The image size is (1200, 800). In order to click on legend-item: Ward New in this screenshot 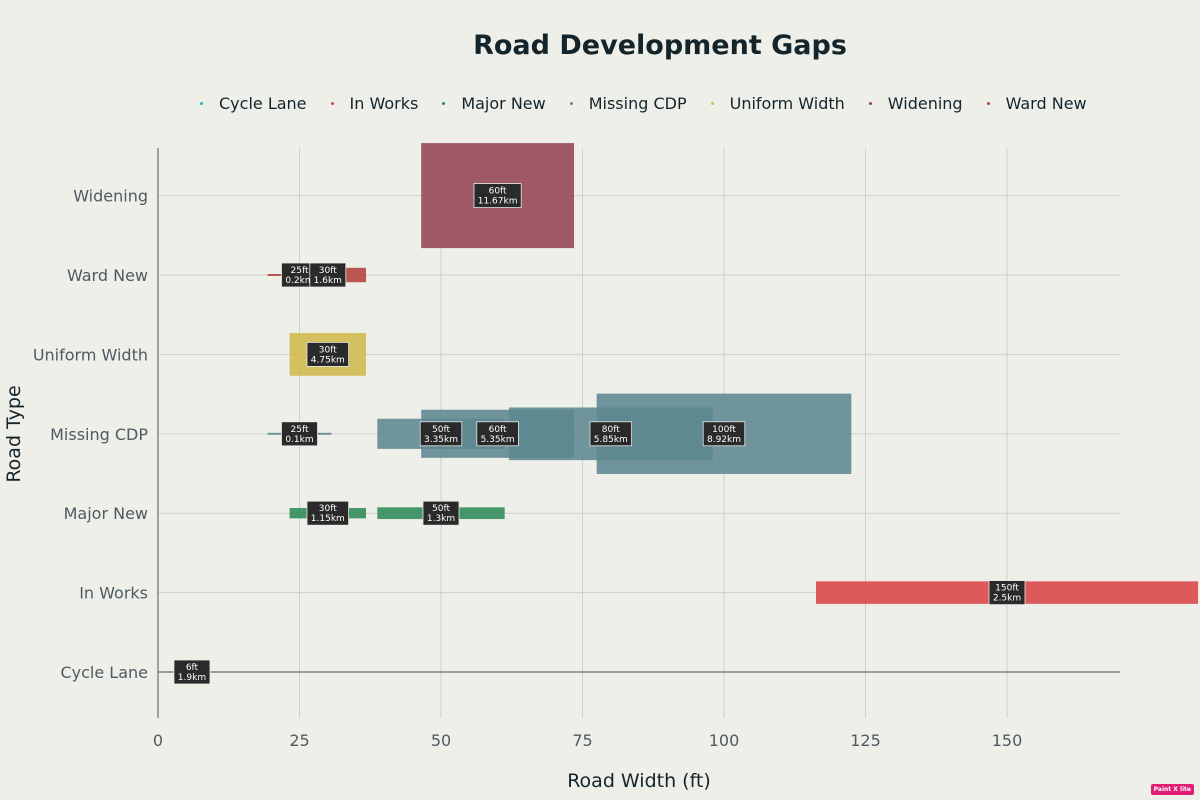, I will do `click(1036, 103)`.